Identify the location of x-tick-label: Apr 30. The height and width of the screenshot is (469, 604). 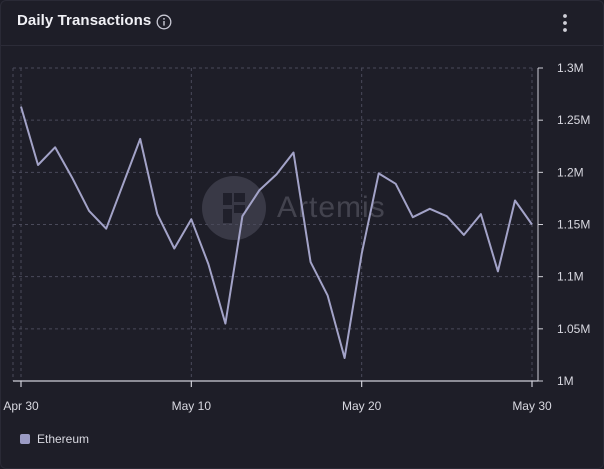
(21, 406).